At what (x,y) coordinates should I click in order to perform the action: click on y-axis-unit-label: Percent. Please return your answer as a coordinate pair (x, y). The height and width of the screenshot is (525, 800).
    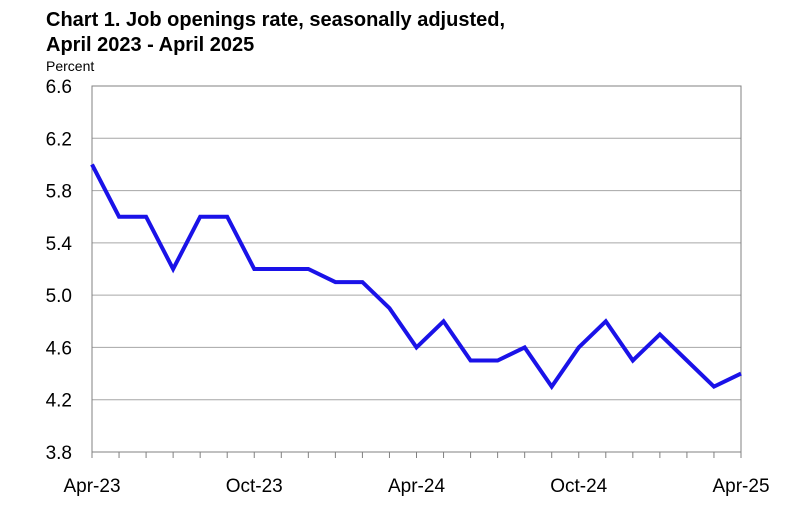
    Looking at the image, I should click on (70, 66).